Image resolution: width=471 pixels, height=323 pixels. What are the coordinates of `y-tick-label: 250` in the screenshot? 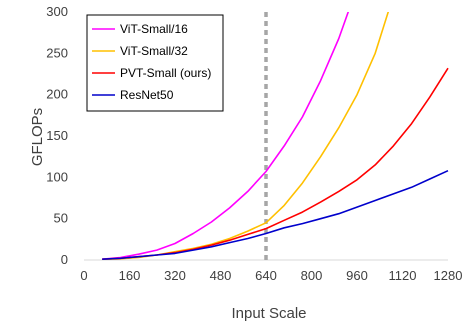 It's located at (57, 52).